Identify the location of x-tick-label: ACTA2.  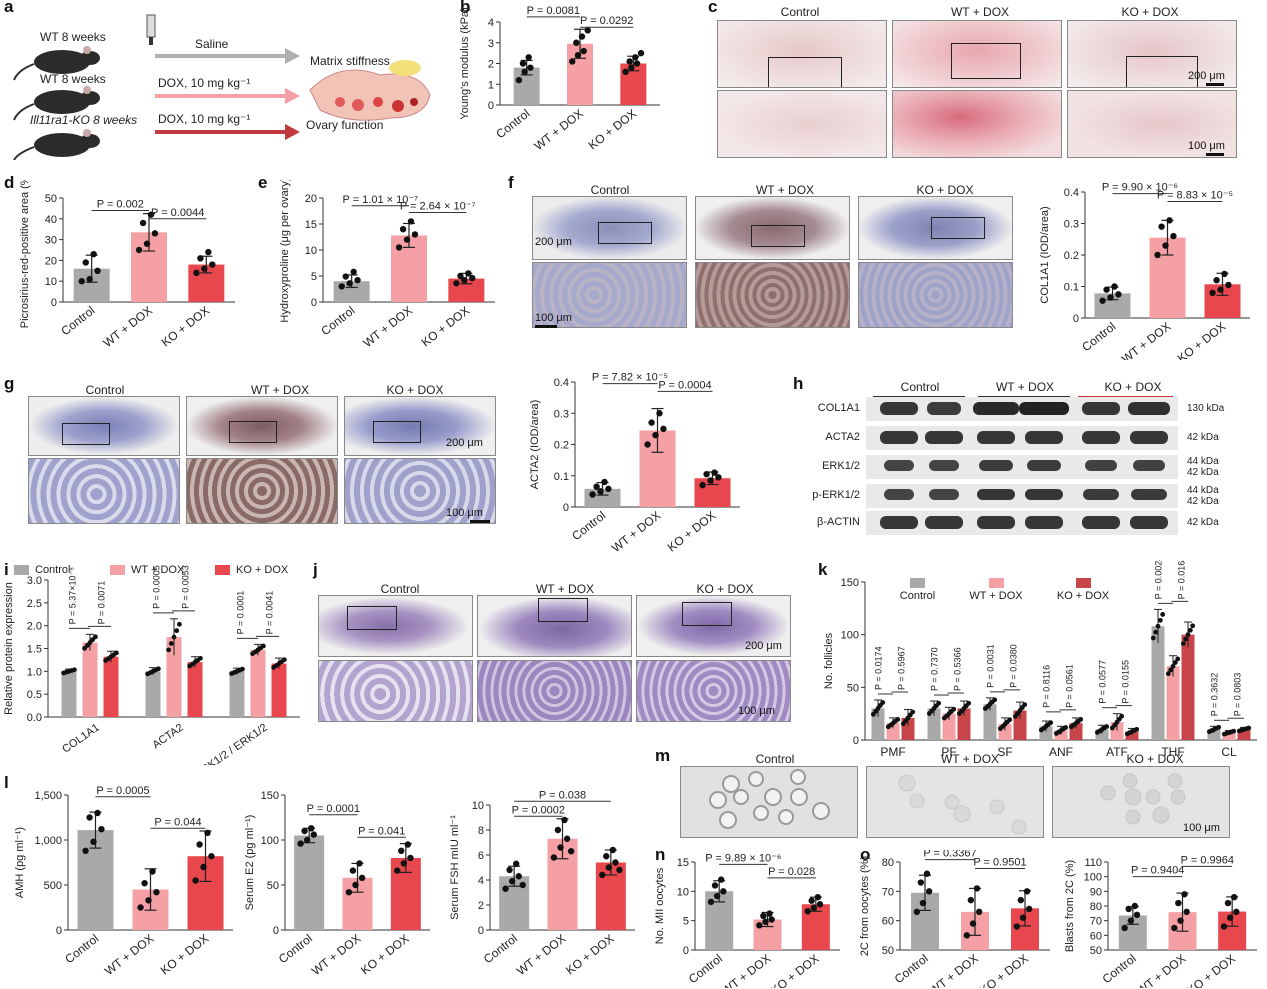
(167, 737).